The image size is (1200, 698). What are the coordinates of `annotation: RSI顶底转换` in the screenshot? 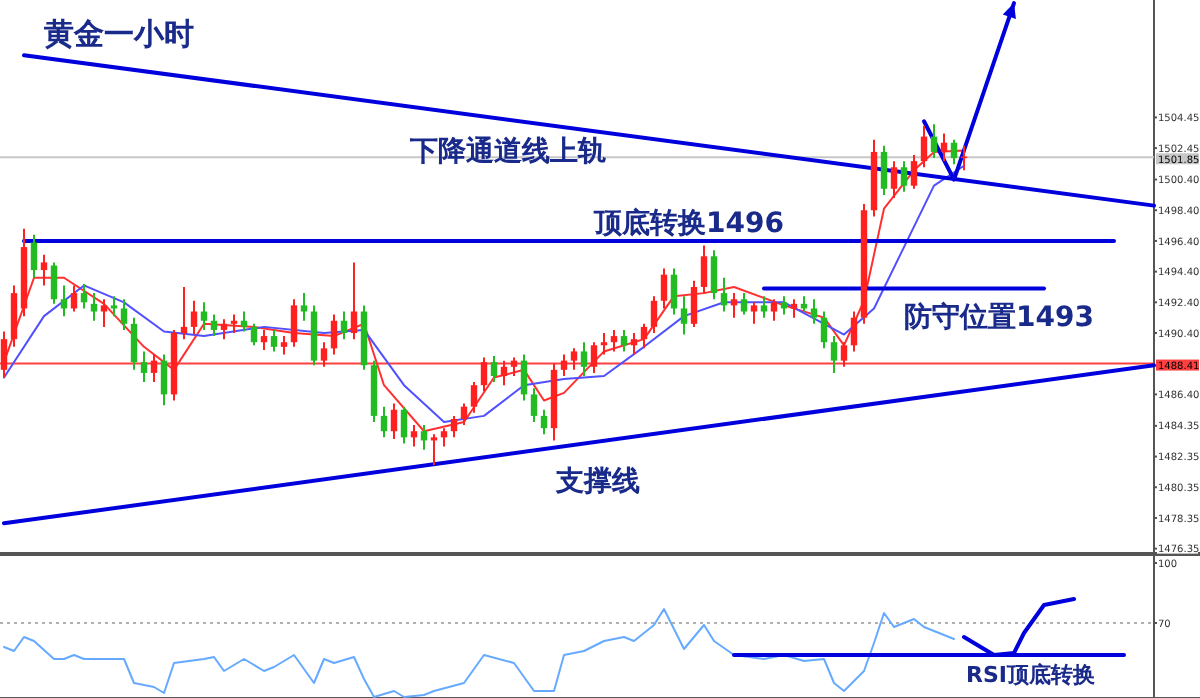 It's located at (1030, 675).